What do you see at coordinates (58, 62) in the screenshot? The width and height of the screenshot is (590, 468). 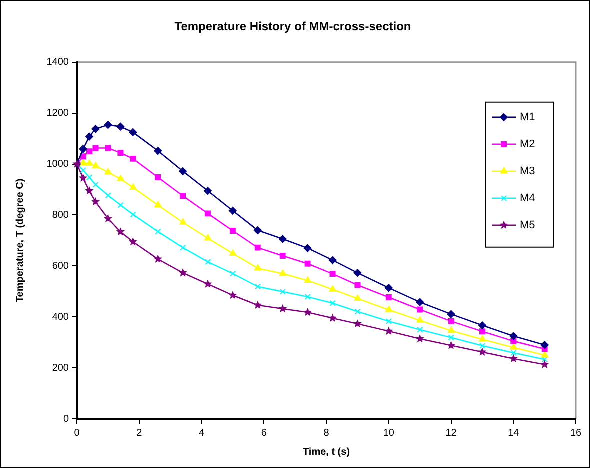 I see `y-tick-label: 1400` at bounding box center [58, 62].